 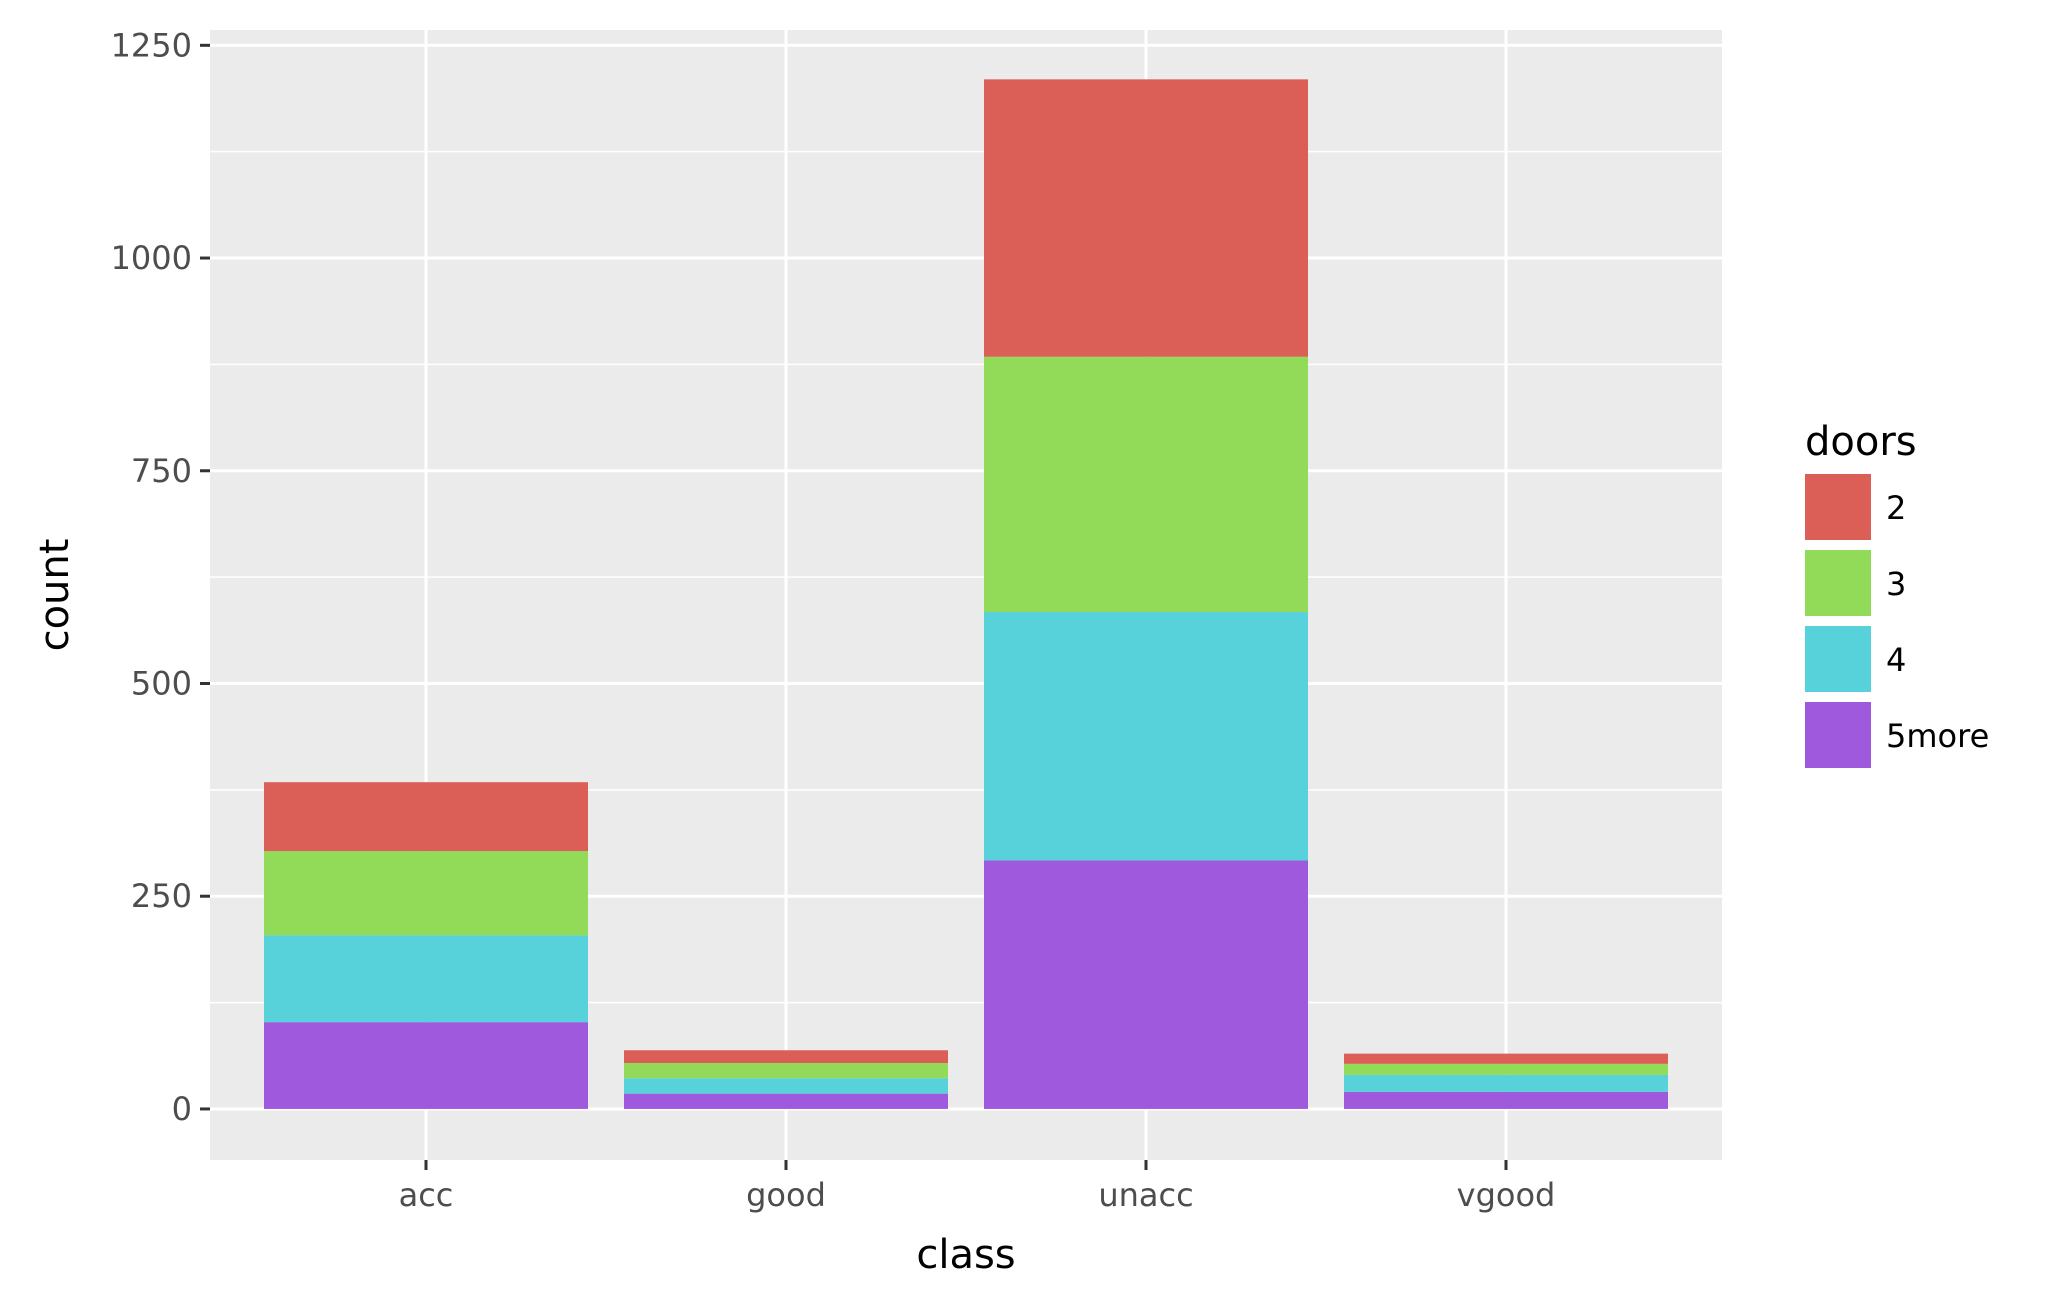 What do you see at coordinates (151, 45) in the screenshot?
I see `y-tick-label: 1250` at bounding box center [151, 45].